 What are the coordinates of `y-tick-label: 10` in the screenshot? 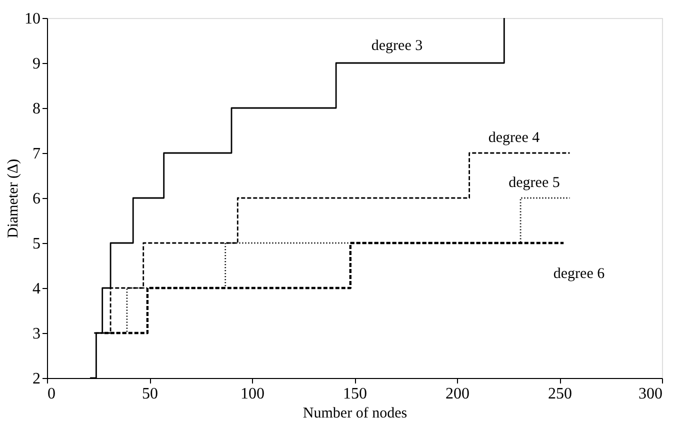 It's located at (32, 19).